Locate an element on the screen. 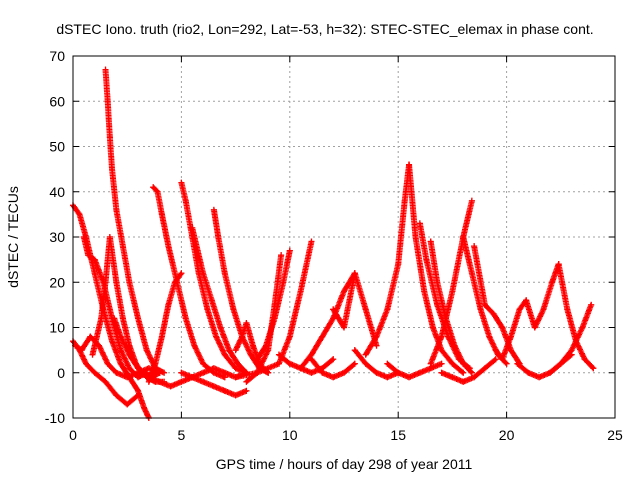  x-axis-label: GPS time / hours of day 298 of year 2011 is located at coordinates (344, 464).